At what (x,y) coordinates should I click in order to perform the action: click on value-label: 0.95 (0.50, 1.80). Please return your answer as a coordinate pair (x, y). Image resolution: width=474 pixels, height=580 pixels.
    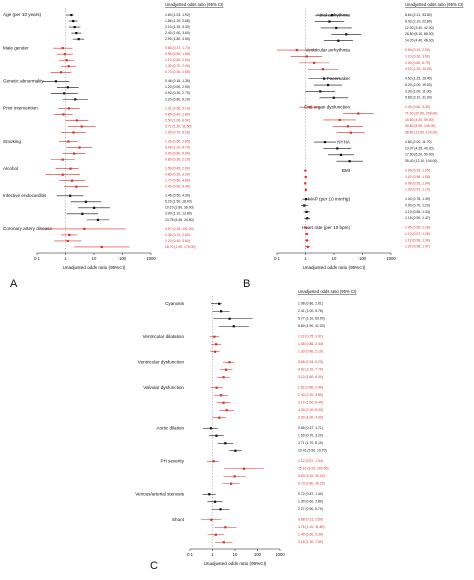
    Looking at the image, I should click on (177, 54).